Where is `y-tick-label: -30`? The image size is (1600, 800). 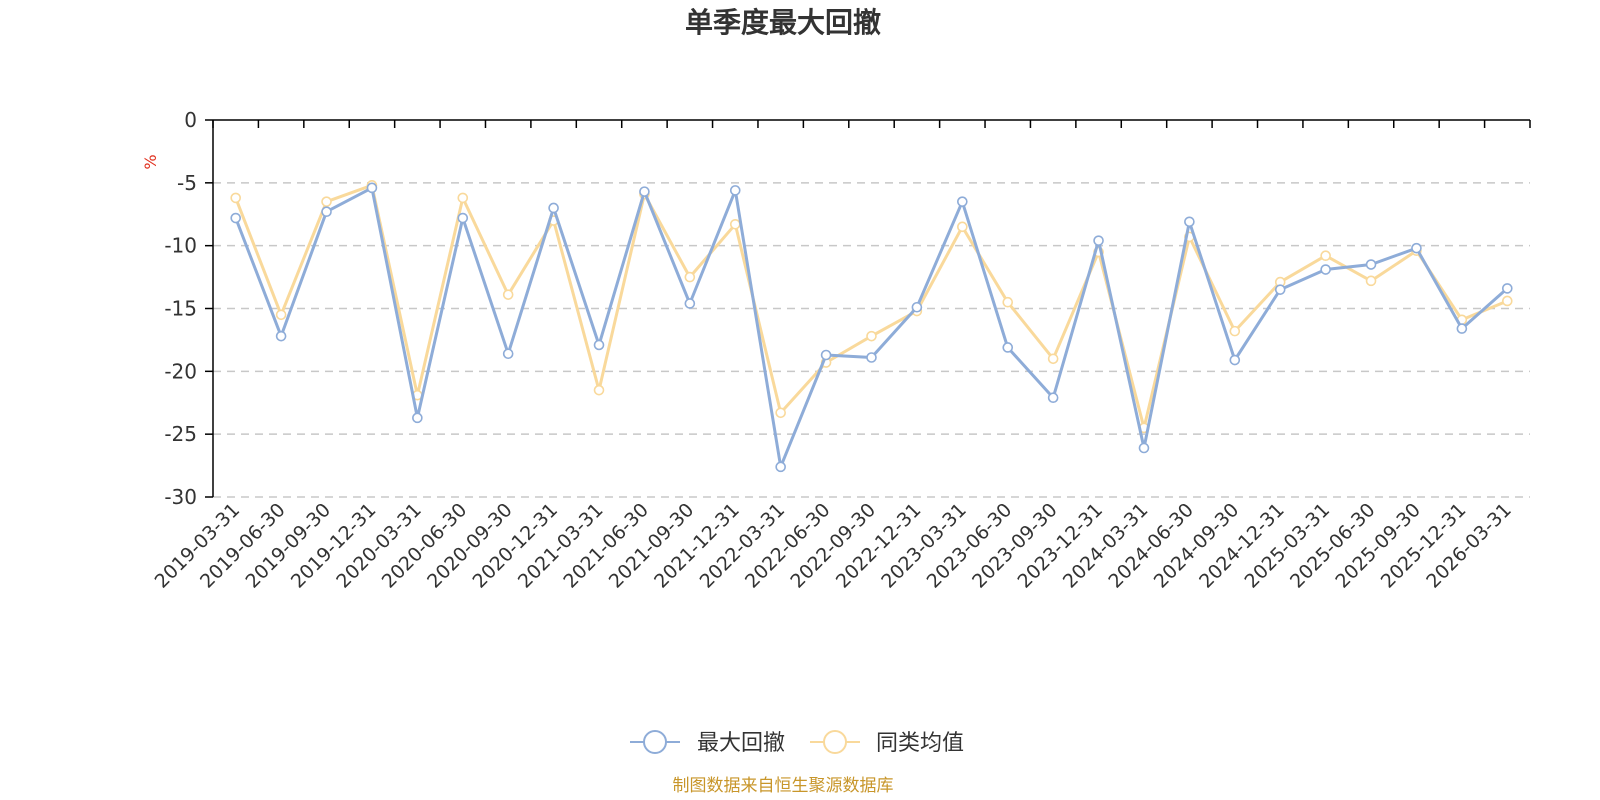 y-tick-label: -30 is located at coordinates (180, 497).